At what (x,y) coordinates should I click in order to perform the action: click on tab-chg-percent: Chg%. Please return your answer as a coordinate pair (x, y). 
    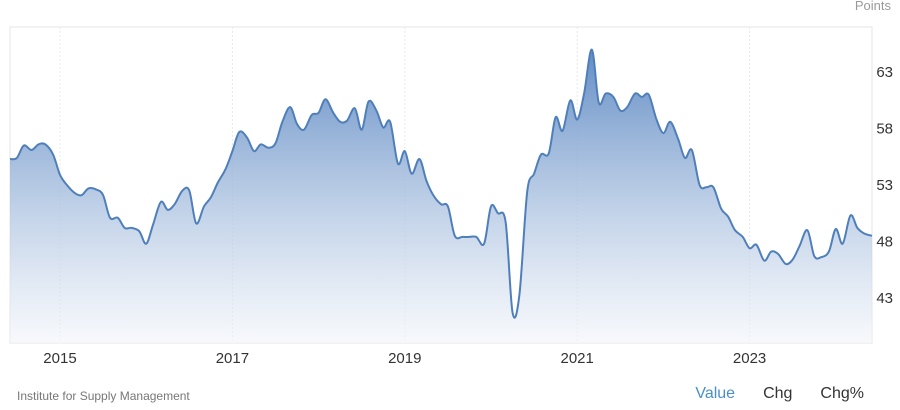
    Looking at the image, I should click on (842, 393).